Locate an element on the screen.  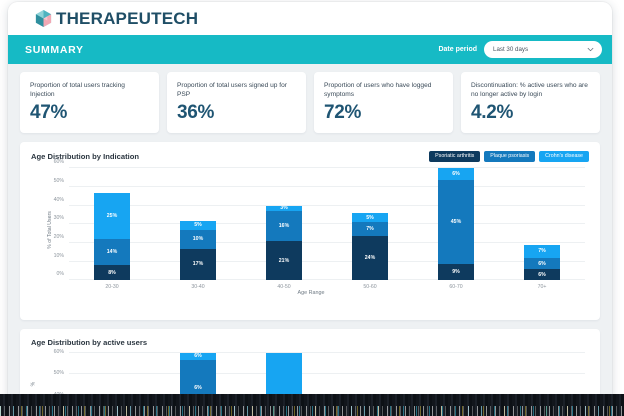
kpi-value: 4.2% is located at coordinates (492, 112).